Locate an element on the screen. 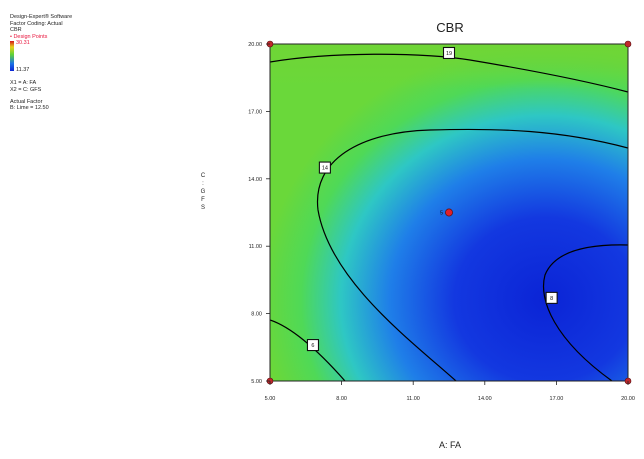  colorbar-gradient is located at coordinates (12, 56).